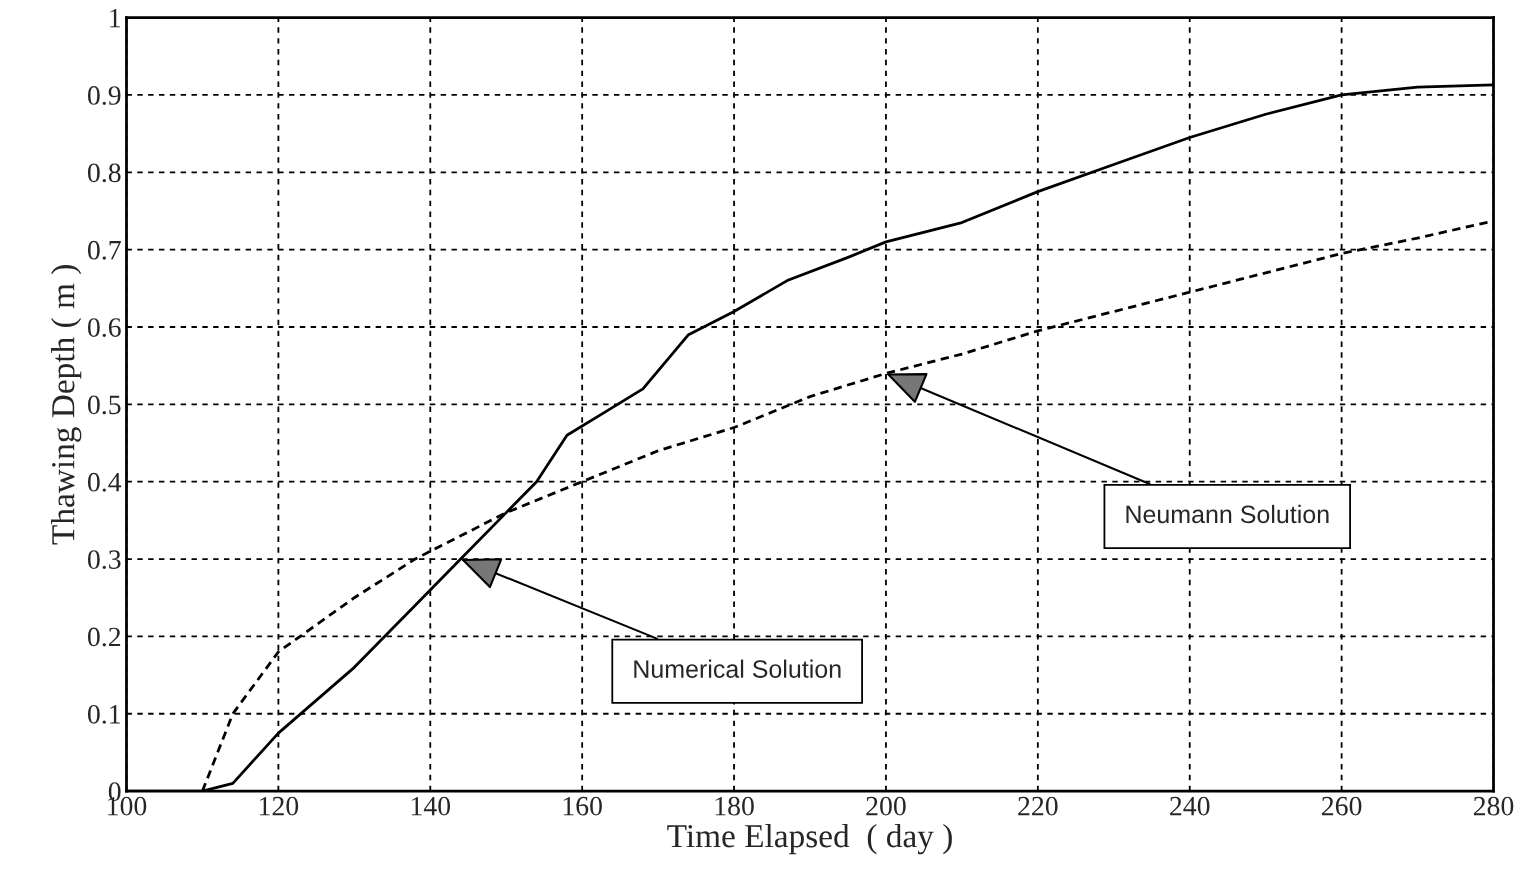 The image size is (1524, 879). What do you see at coordinates (104, 250) in the screenshot?
I see `y-tick-label: 0.7` at bounding box center [104, 250].